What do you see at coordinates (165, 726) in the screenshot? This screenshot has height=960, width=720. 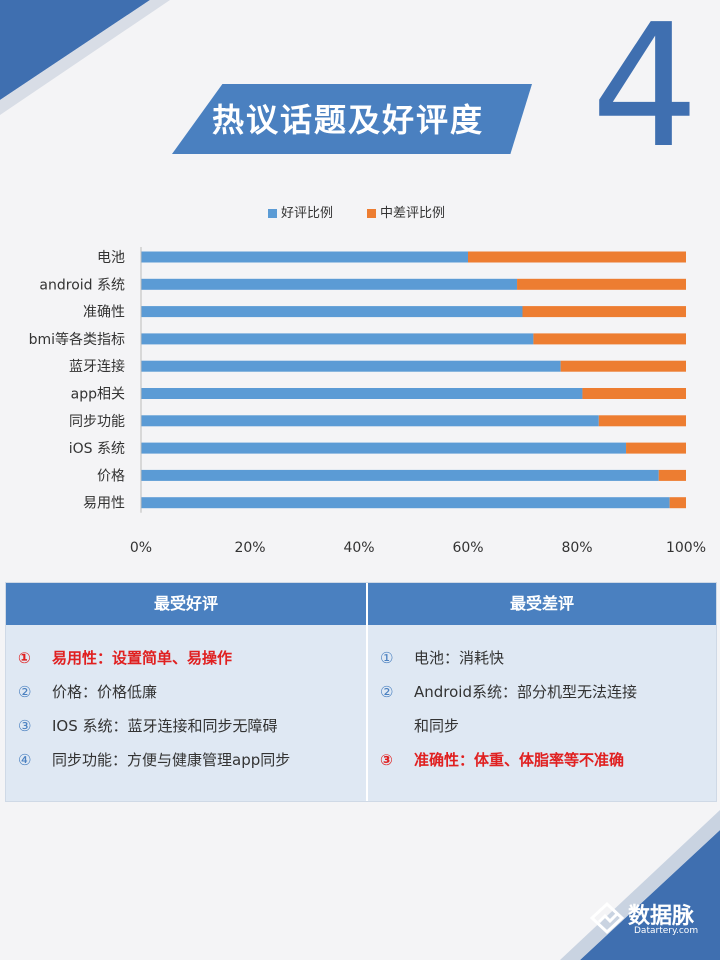 I see `review-item-text: IOS 系统：蓝牙连接和同步无障碍` at bounding box center [165, 726].